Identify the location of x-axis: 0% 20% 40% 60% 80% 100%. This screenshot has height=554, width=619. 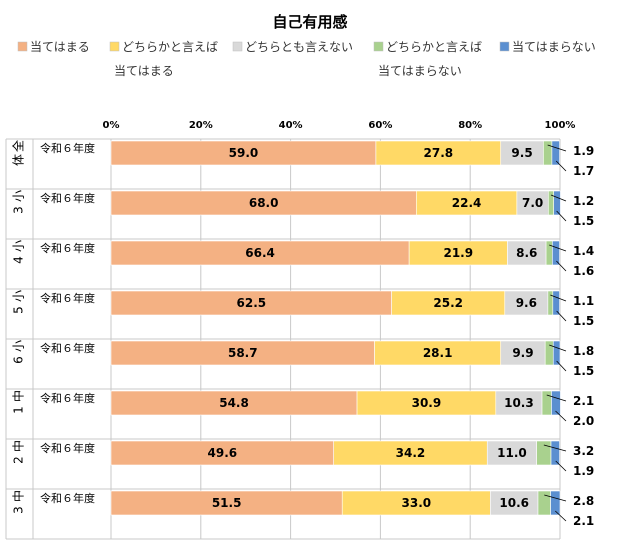
(339, 125).